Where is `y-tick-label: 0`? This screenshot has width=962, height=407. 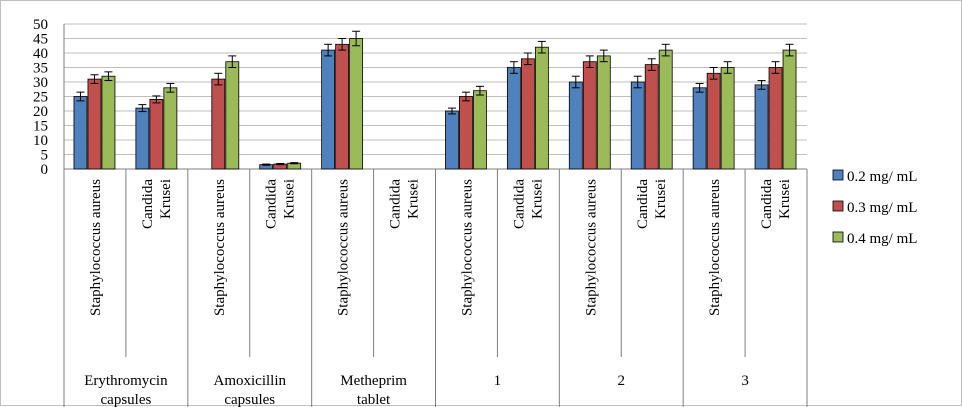 y-tick-label: 0 is located at coordinates (45, 170).